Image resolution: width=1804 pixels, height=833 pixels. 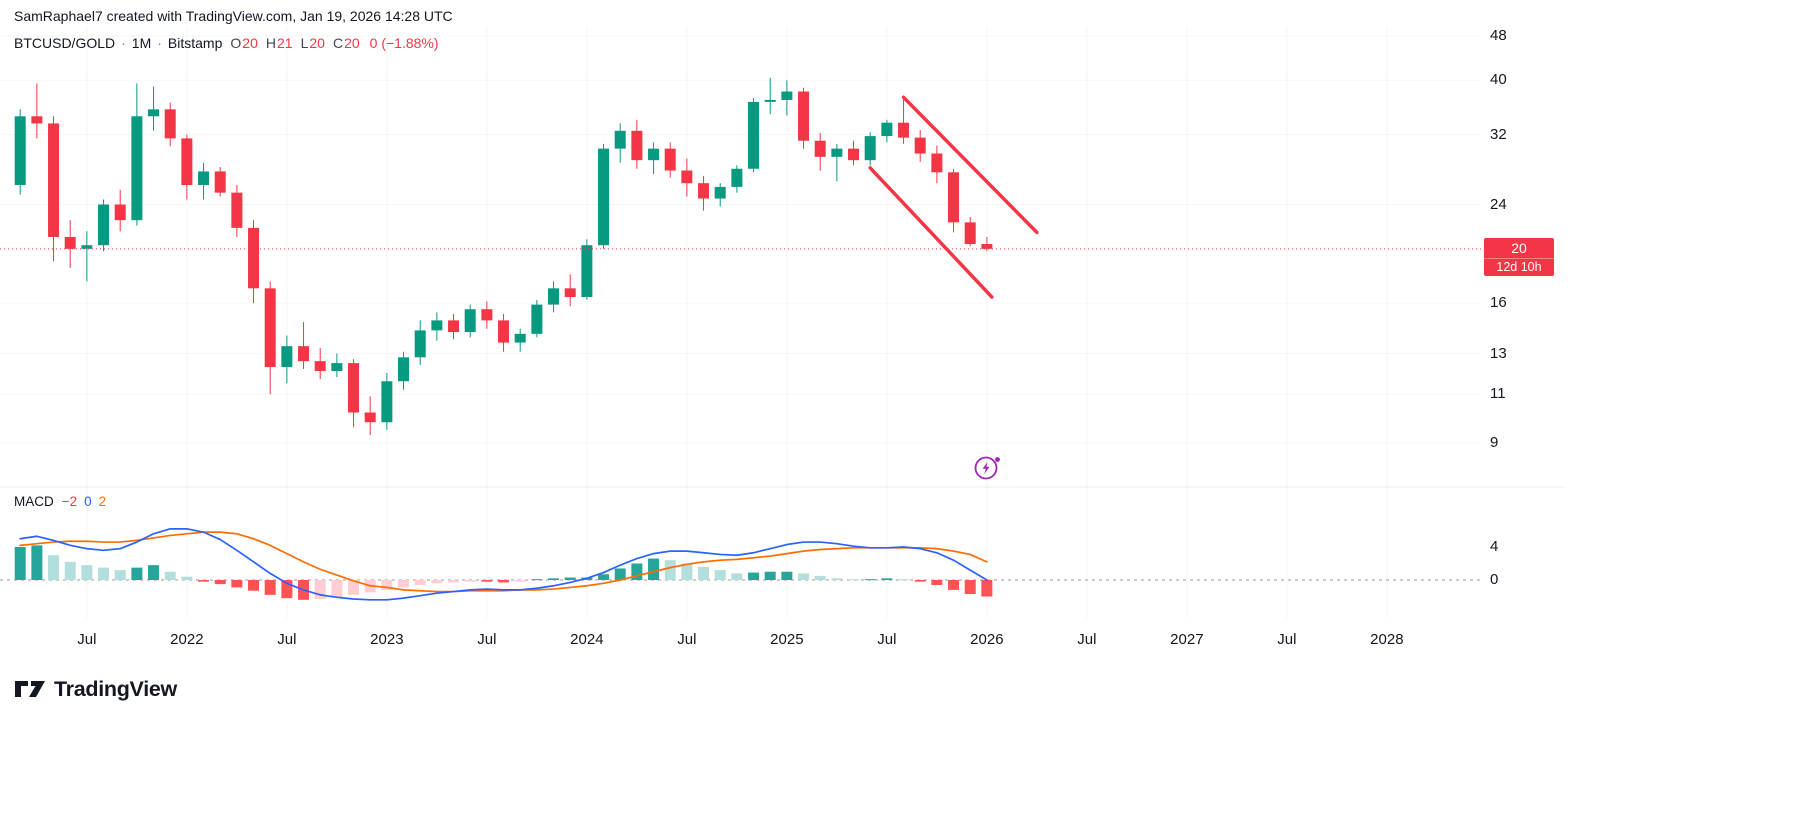 I want to click on ohlc-close-letter: C, so click(x=338, y=43).